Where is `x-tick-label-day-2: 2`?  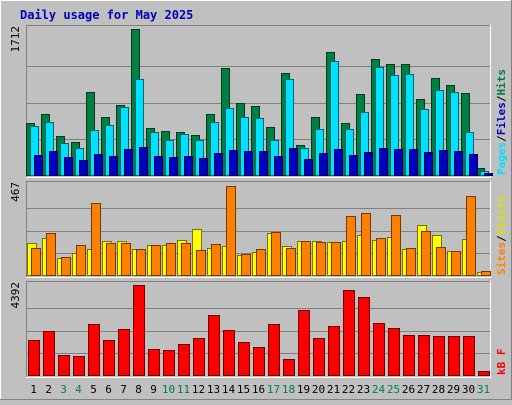
x-tick-label-day-2: 2 is located at coordinates (48, 389).